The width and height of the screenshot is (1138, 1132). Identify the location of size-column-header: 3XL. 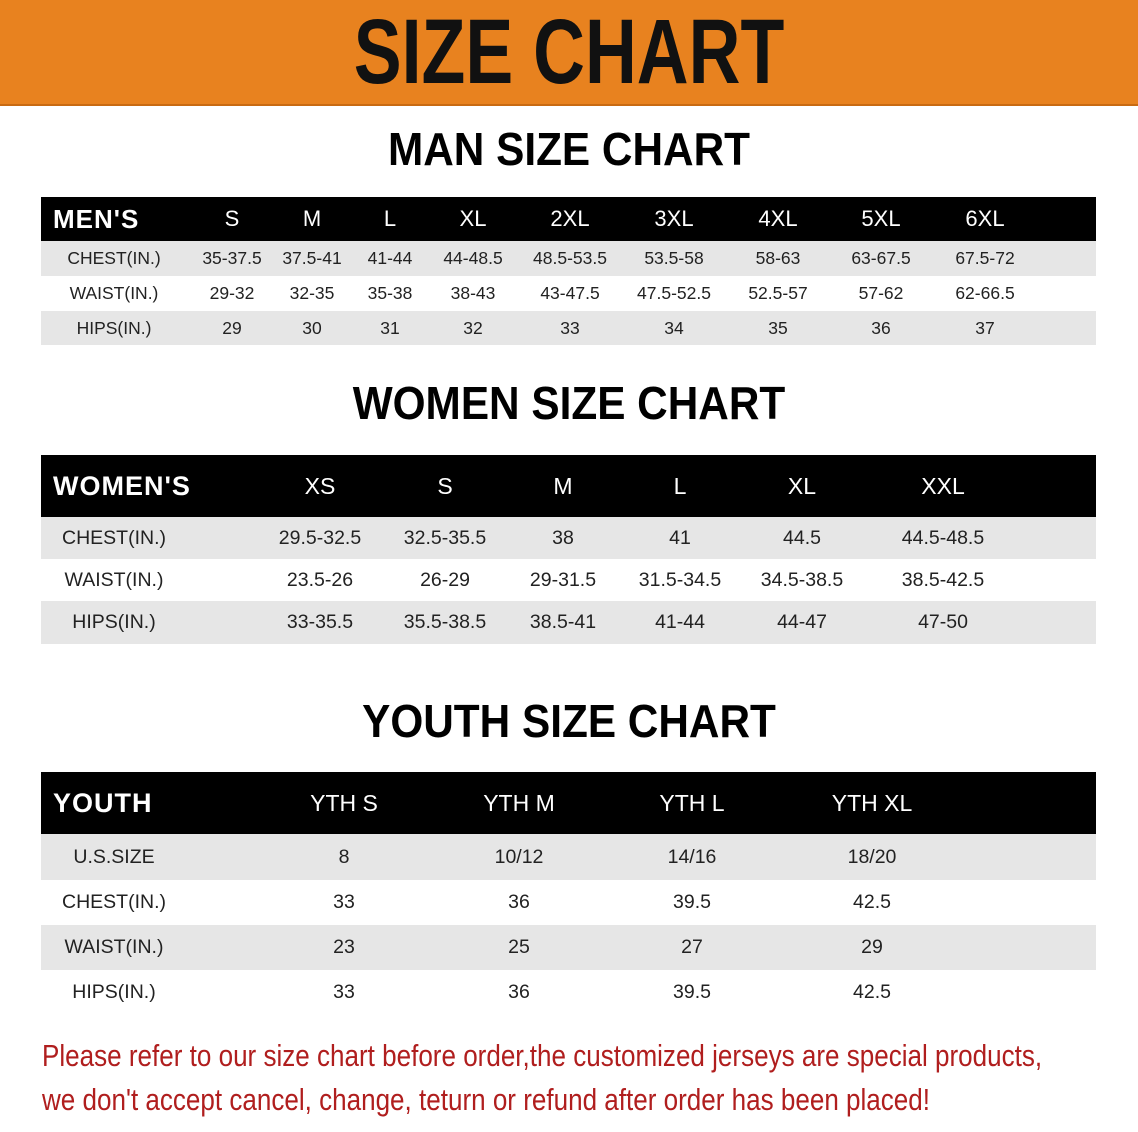
(674, 218).